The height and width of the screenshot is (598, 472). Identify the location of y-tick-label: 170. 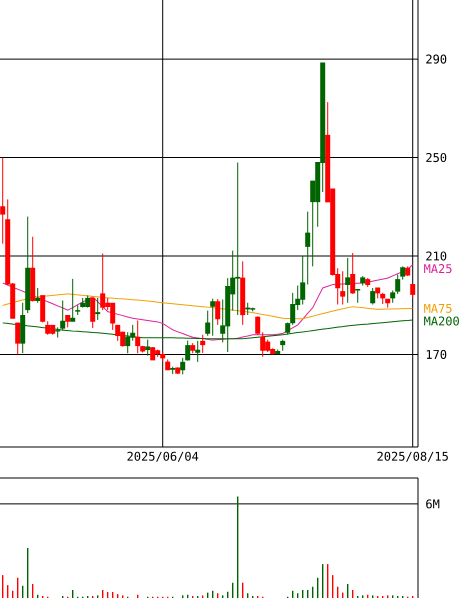
(436, 354).